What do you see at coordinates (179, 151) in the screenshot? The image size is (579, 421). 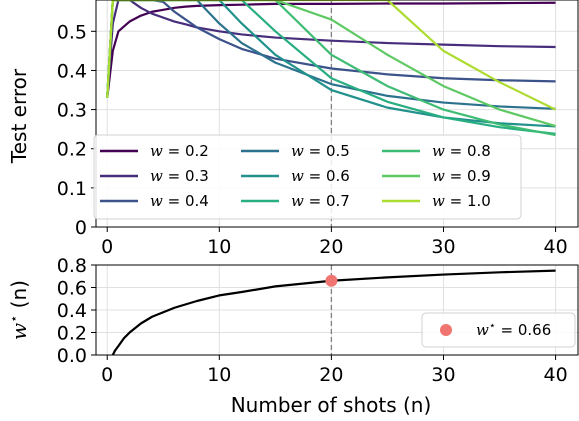 I see `legend-label: w = 0.2` at bounding box center [179, 151].